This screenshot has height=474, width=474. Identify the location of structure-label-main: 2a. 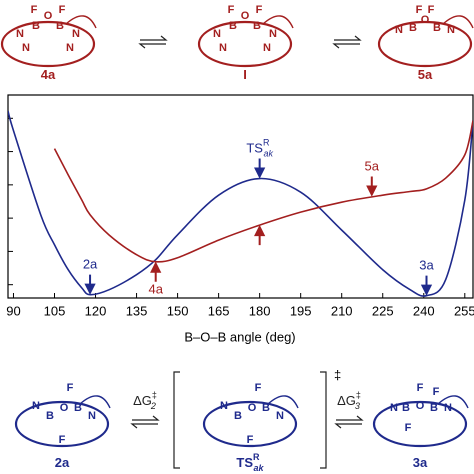
(62, 462).